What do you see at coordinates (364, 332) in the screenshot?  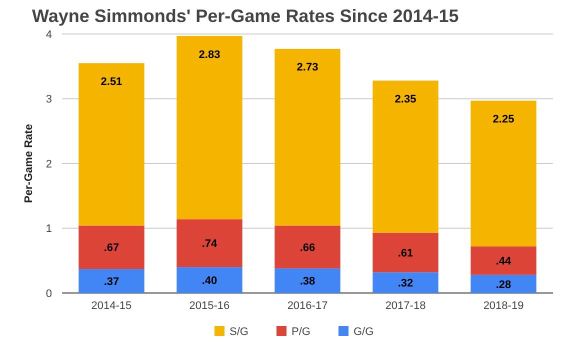 I see `legend-label: G/G` at bounding box center [364, 332].